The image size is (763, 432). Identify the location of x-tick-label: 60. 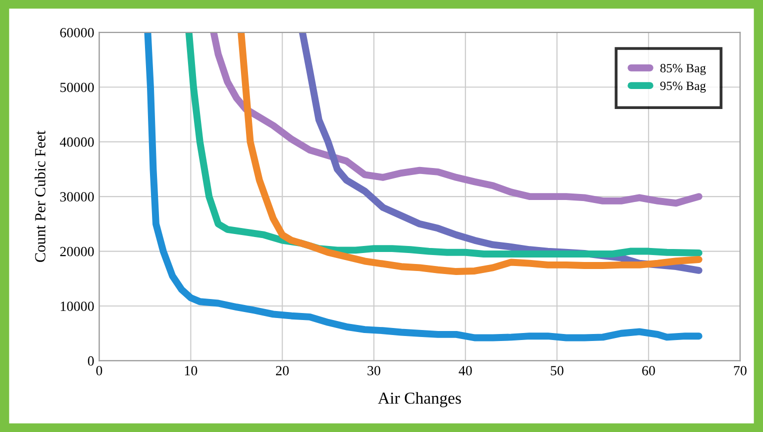
(648, 371).